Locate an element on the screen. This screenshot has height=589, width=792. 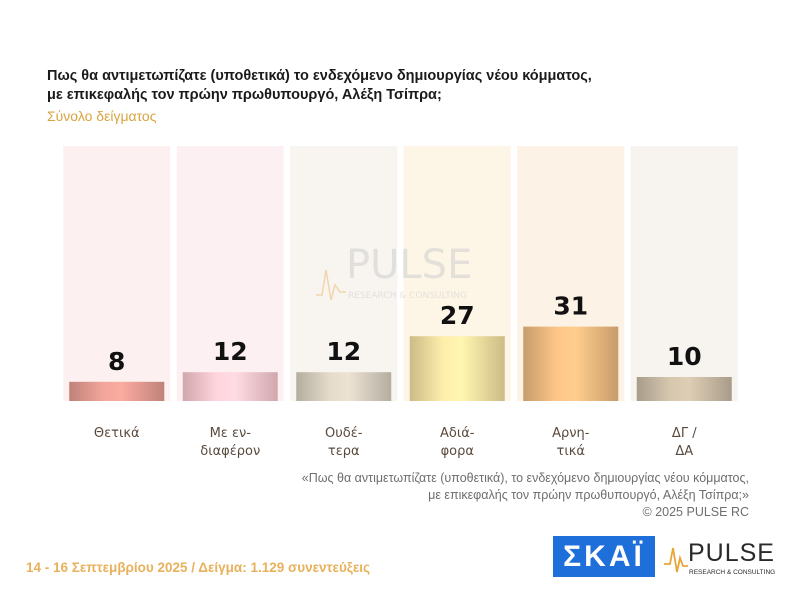
pulse-watermark: PULSE RESEARCH & CONSULTING is located at coordinates (394, 271).